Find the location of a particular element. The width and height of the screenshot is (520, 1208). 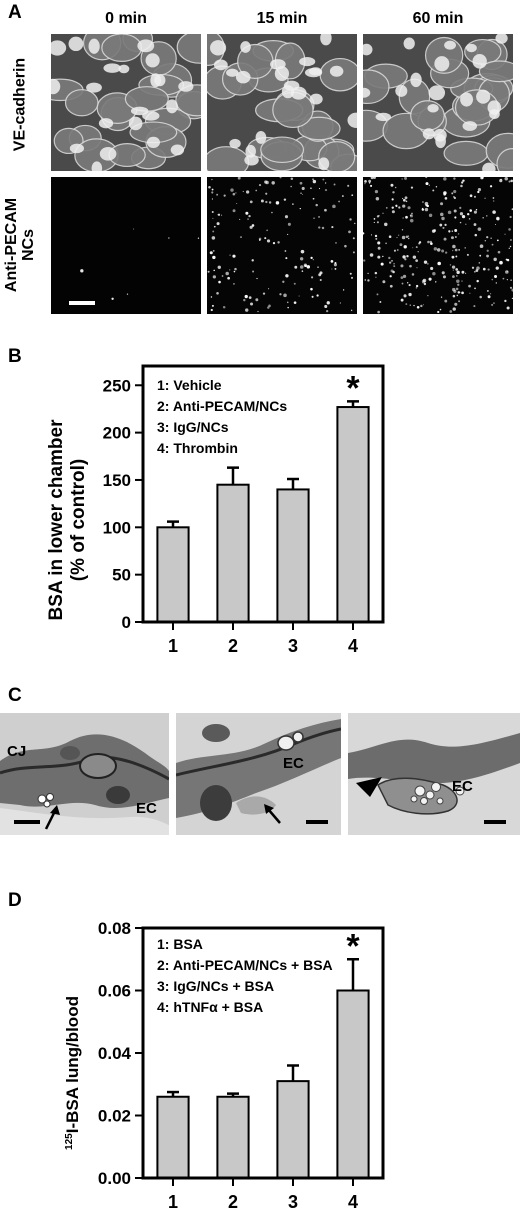

micrograph-ncs-0min is located at coordinates (126, 245).